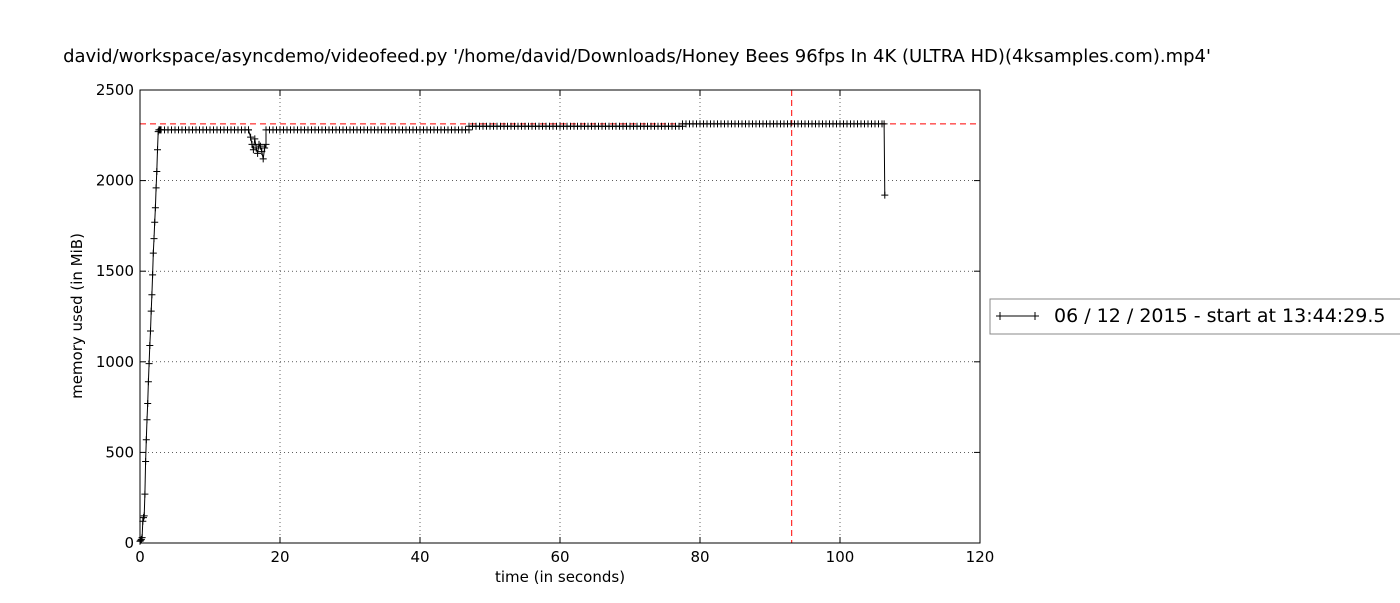 The height and width of the screenshot is (603, 1400). I want to click on y-tick-label: 500, so click(119, 452).